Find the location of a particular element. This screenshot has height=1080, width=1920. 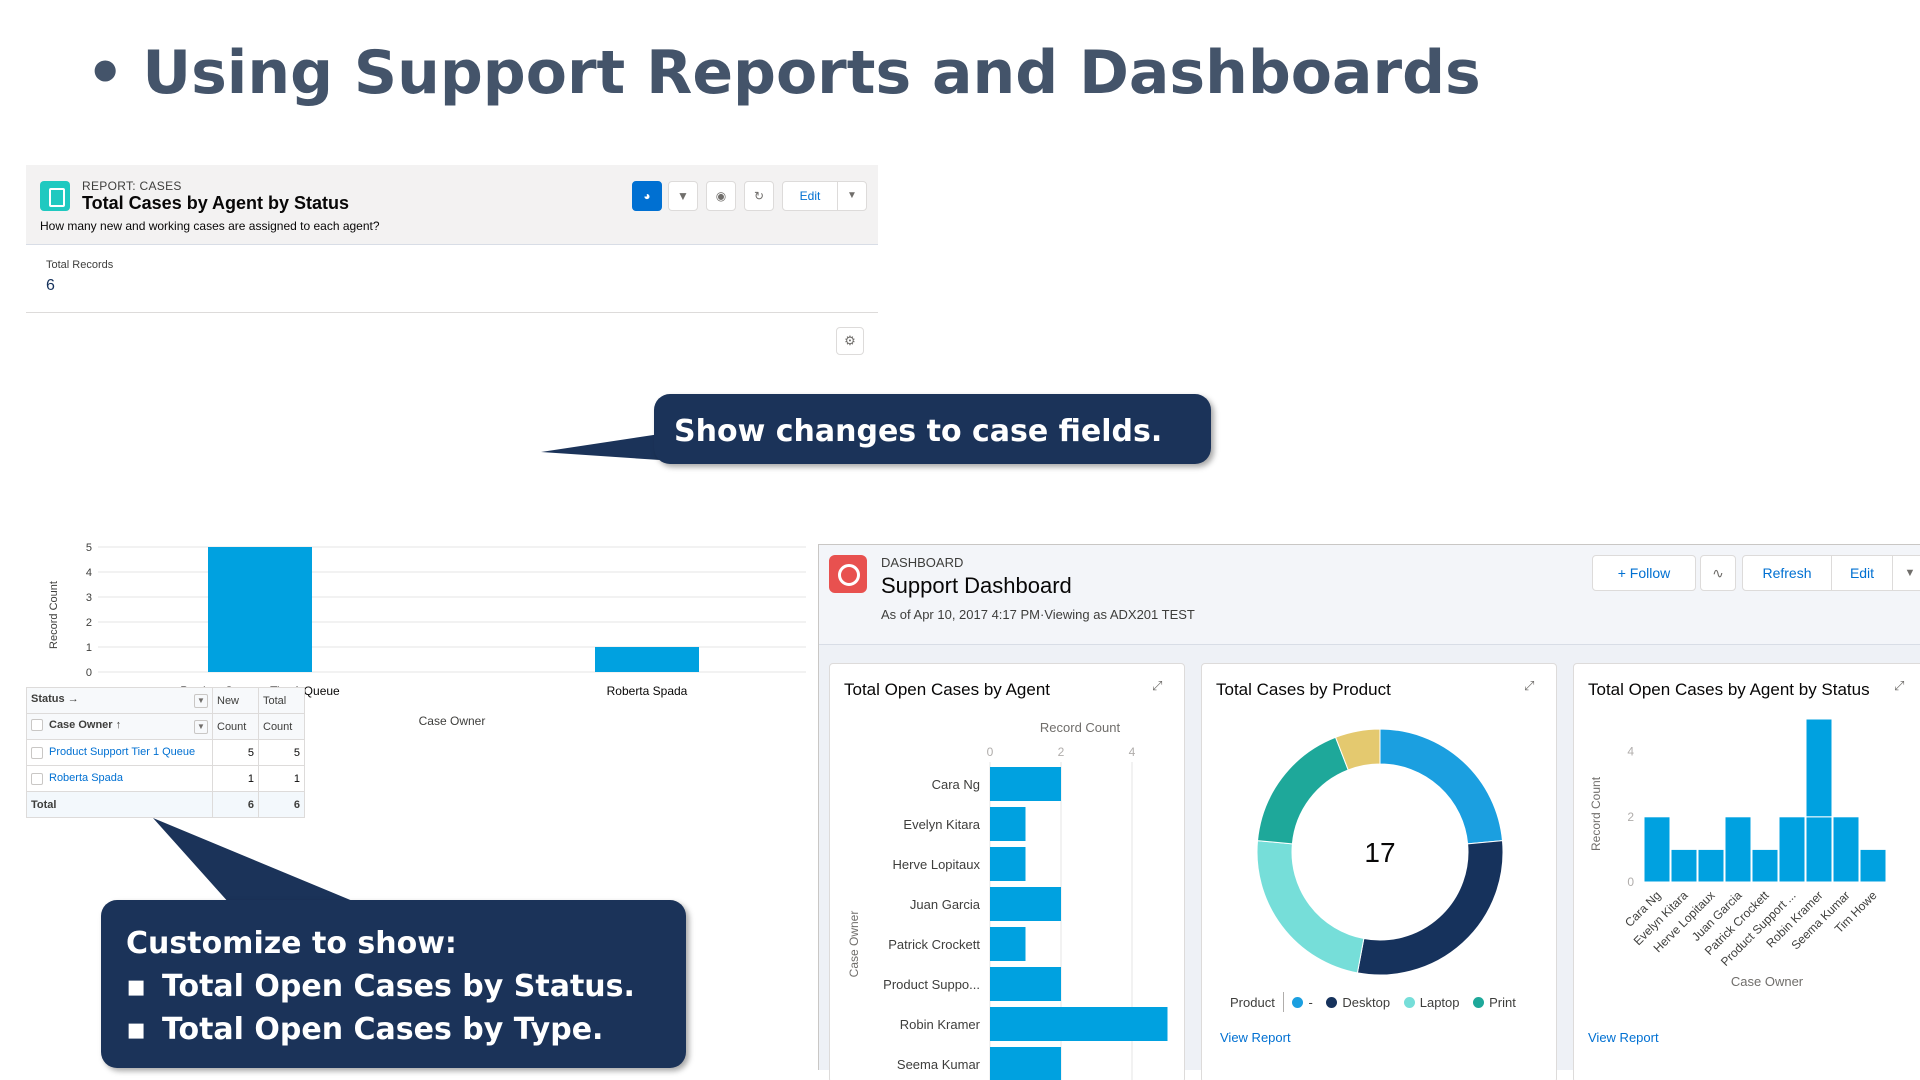

report-icon is located at coordinates (55, 196).